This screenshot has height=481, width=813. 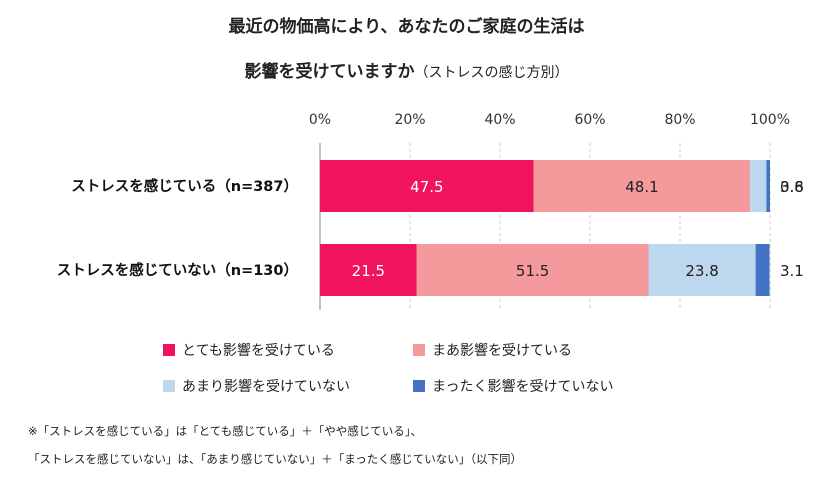 What do you see at coordinates (406, 27) in the screenshot?
I see `chart-title-line1: 最近の物価高により、あなたのご家庭の生活は` at bounding box center [406, 27].